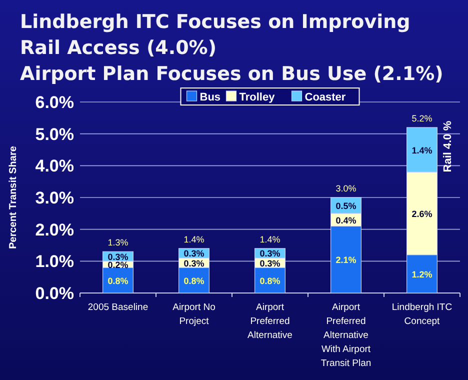  Describe the element at coordinates (346, 335) in the screenshot. I see `x-tick-label: Airport Preferred Alternative With Airport Transit Plan` at that location.